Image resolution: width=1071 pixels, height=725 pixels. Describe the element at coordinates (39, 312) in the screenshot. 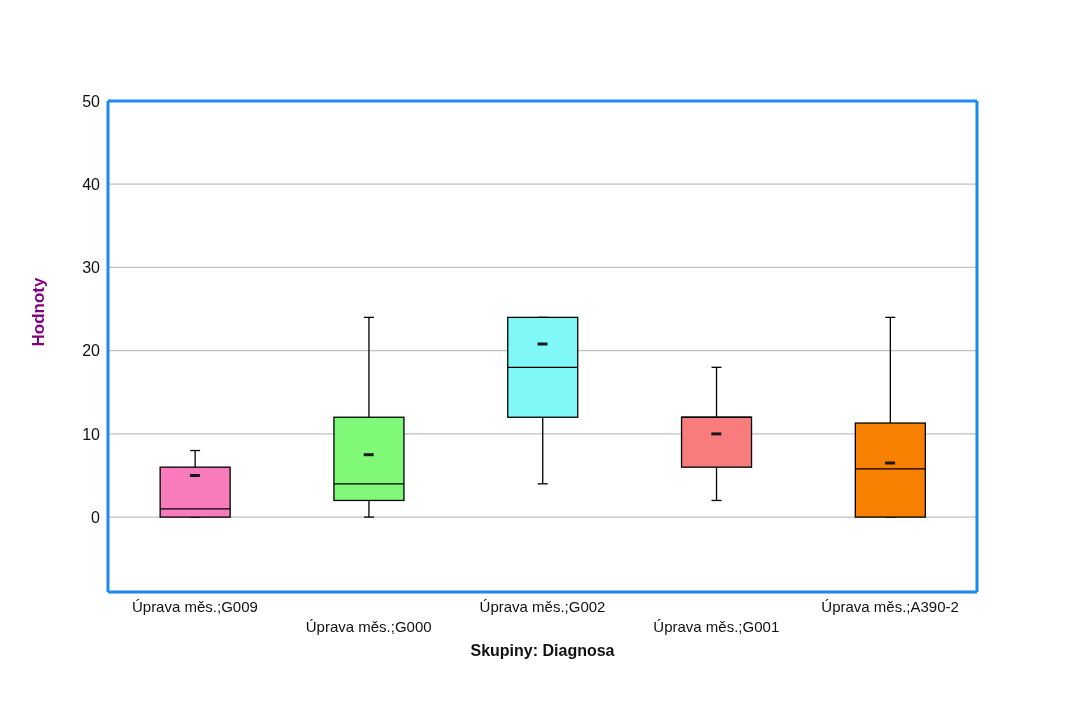

I see `y-axis-title: Hodnoty` at that location.